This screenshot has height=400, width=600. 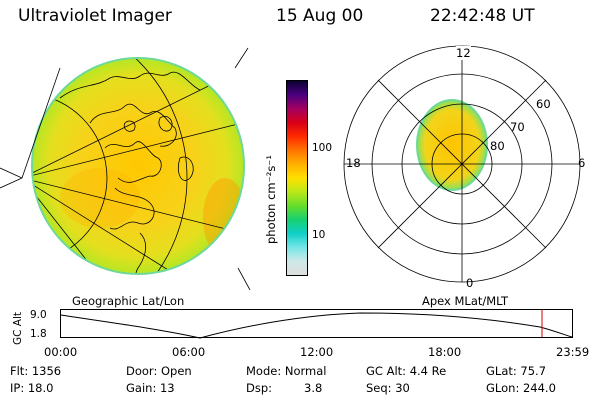 I want to click on instrument-title: Ultraviolet Imager, so click(x=95, y=16).